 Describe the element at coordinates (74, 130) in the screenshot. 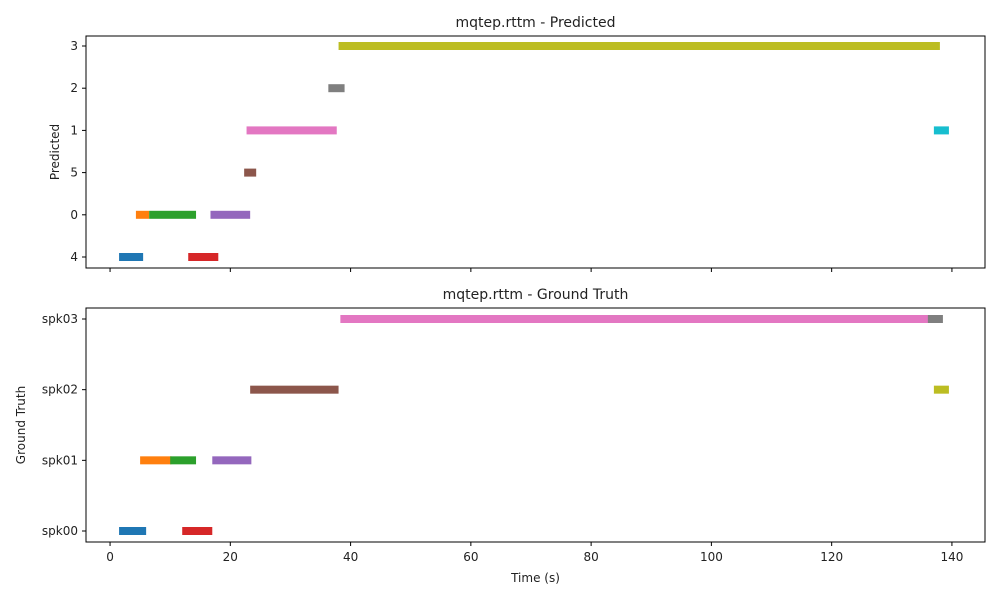

I see `y-tick-label: 1` at that location.